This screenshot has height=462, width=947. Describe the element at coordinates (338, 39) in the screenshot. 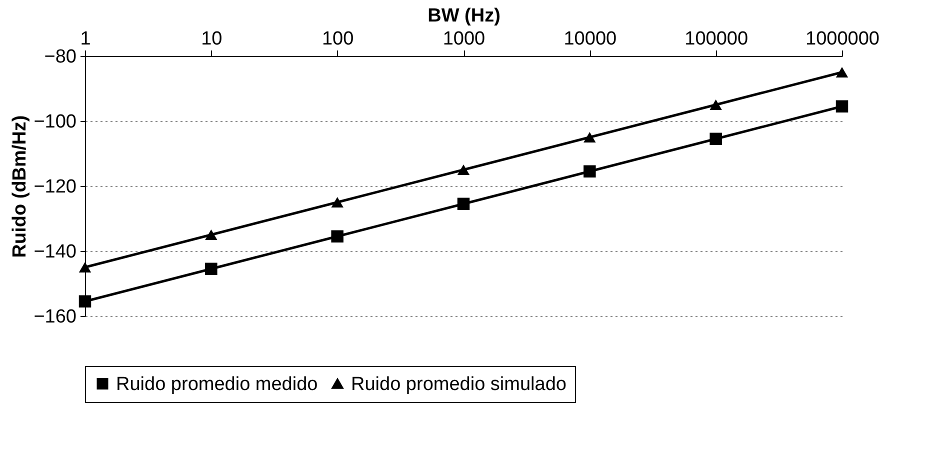

I see `x-tick-label: 100` at that location.